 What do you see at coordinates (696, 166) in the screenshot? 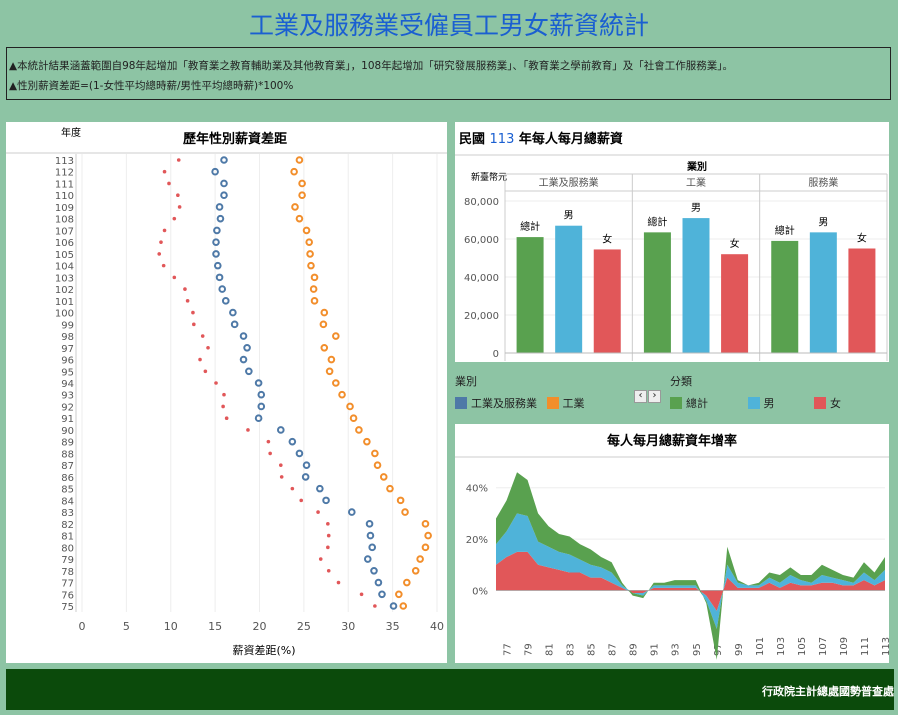
I see `group-axis-title: 業別` at bounding box center [696, 166].